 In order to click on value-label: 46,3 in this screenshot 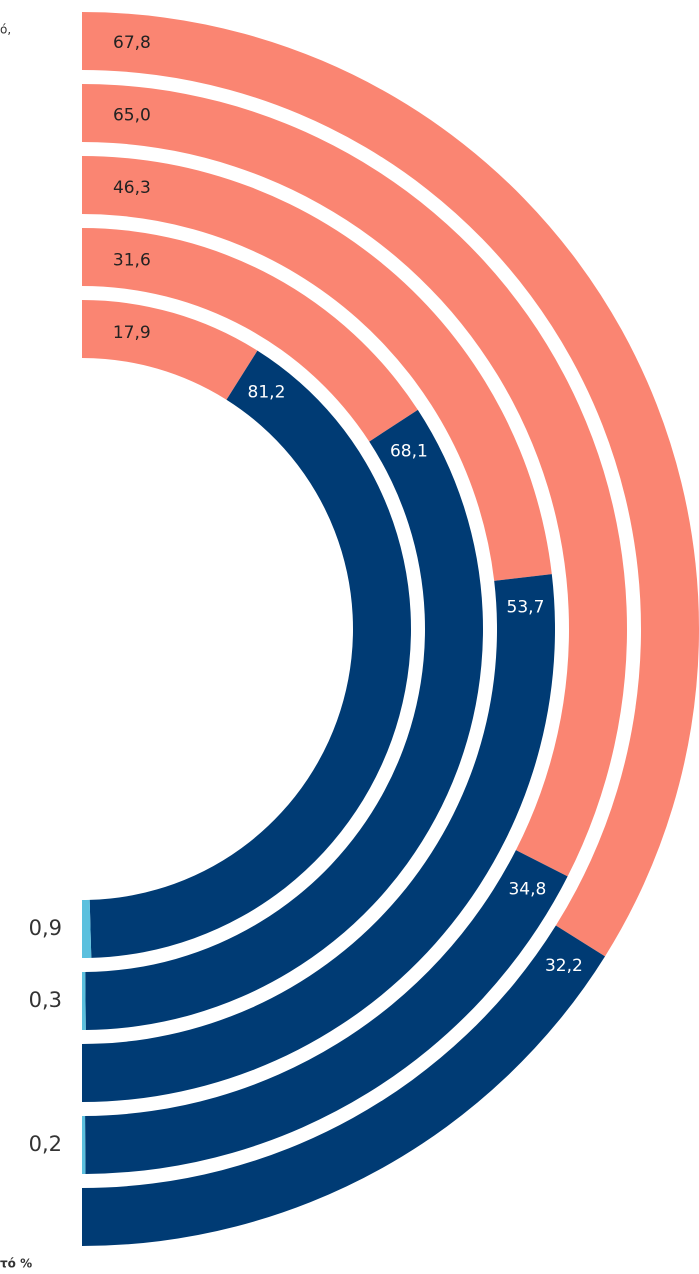, I will do `click(132, 188)`.